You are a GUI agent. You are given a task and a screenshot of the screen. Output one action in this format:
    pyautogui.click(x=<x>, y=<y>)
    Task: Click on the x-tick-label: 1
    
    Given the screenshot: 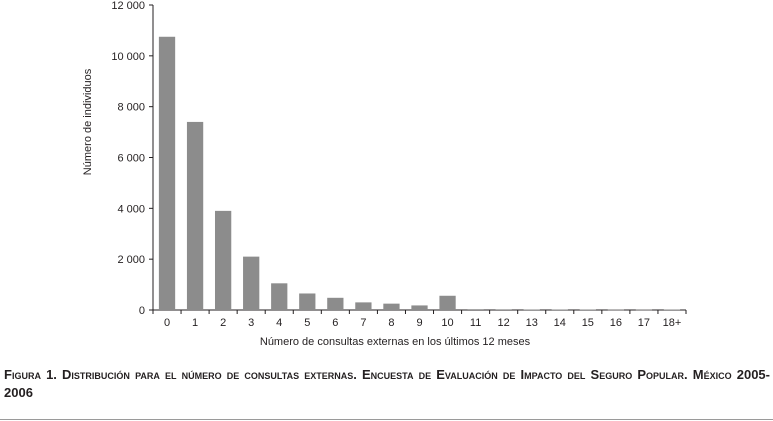 What is the action you would take?
    pyautogui.click(x=195, y=323)
    